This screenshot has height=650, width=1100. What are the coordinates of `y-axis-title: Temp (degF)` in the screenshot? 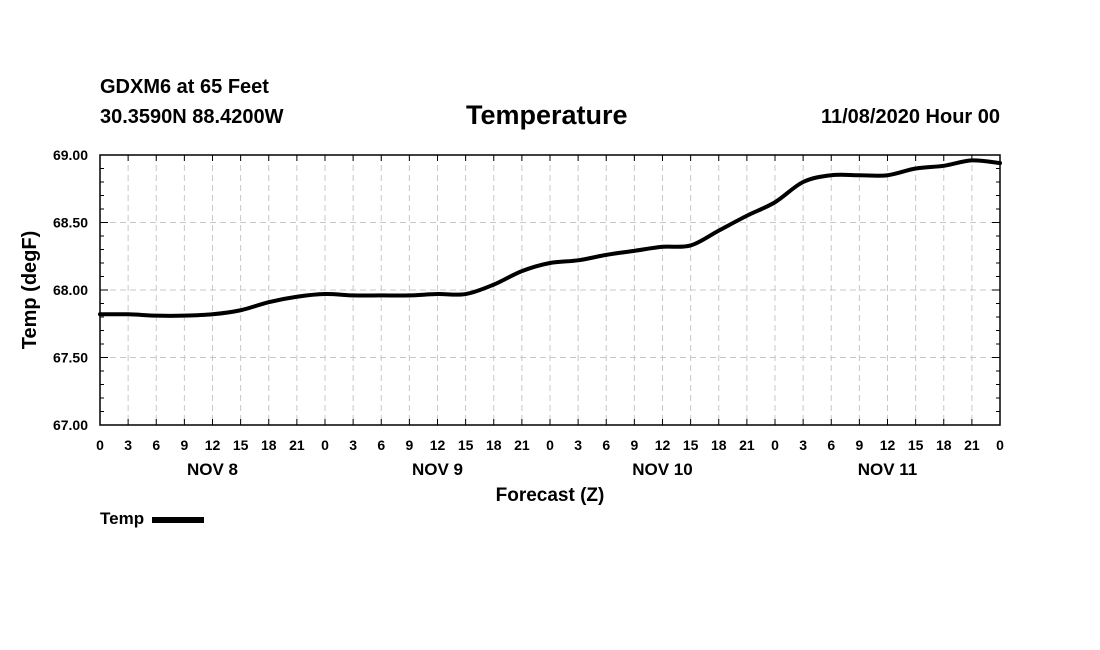 It's located at (30, 290).